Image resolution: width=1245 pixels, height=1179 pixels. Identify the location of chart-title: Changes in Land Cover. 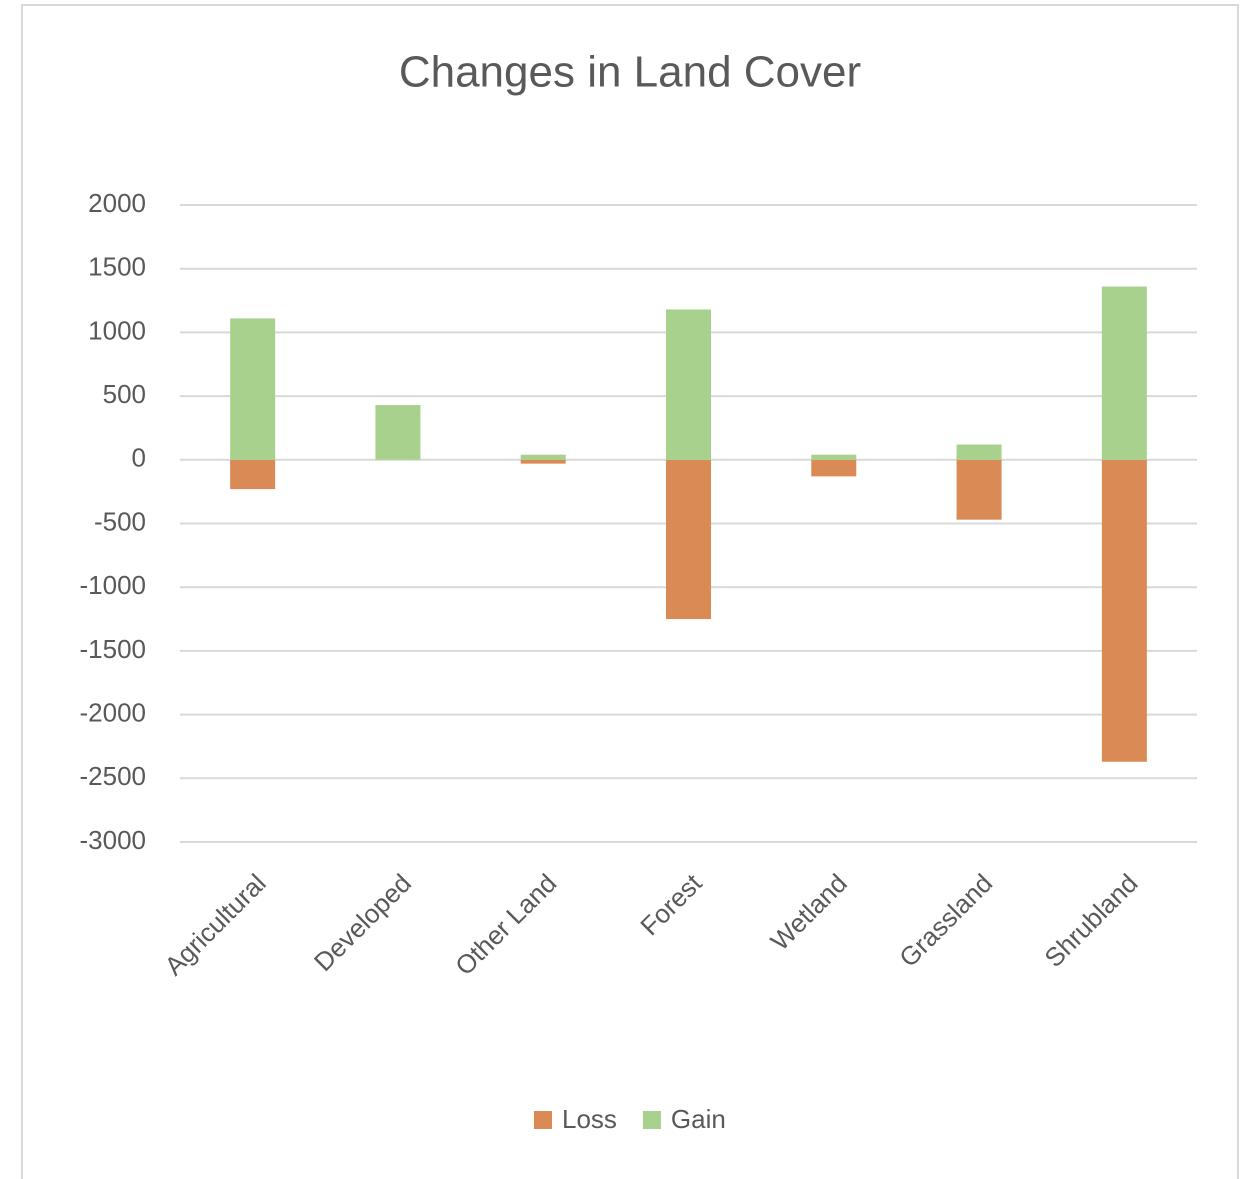
(630, 72).